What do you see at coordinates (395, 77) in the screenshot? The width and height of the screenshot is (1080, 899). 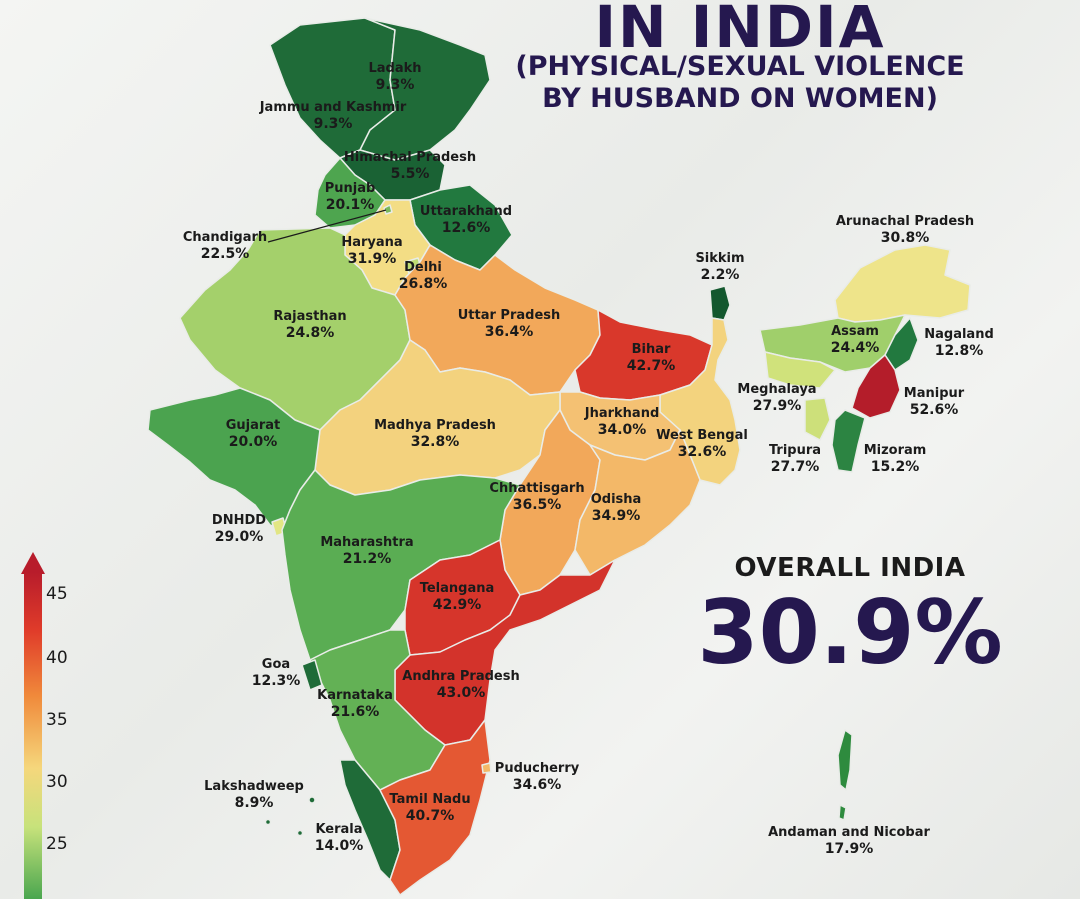 I see `label-ladakh: Ladakh 9.3%` at bounding box center [395, 77].